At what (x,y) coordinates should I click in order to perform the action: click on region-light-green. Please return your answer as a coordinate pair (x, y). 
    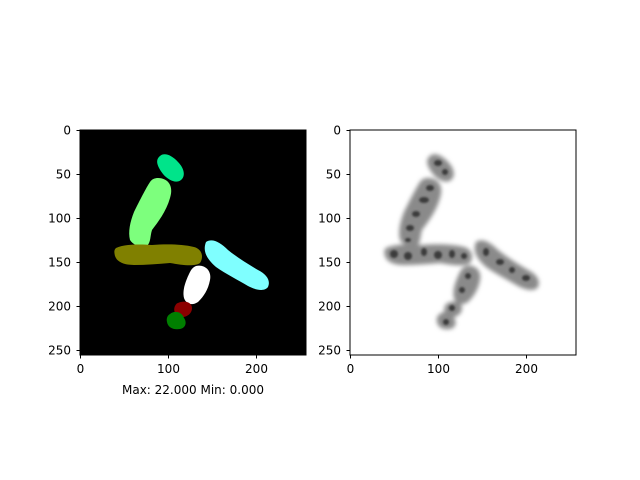
    Looking at the image, I should click on (150, 212).